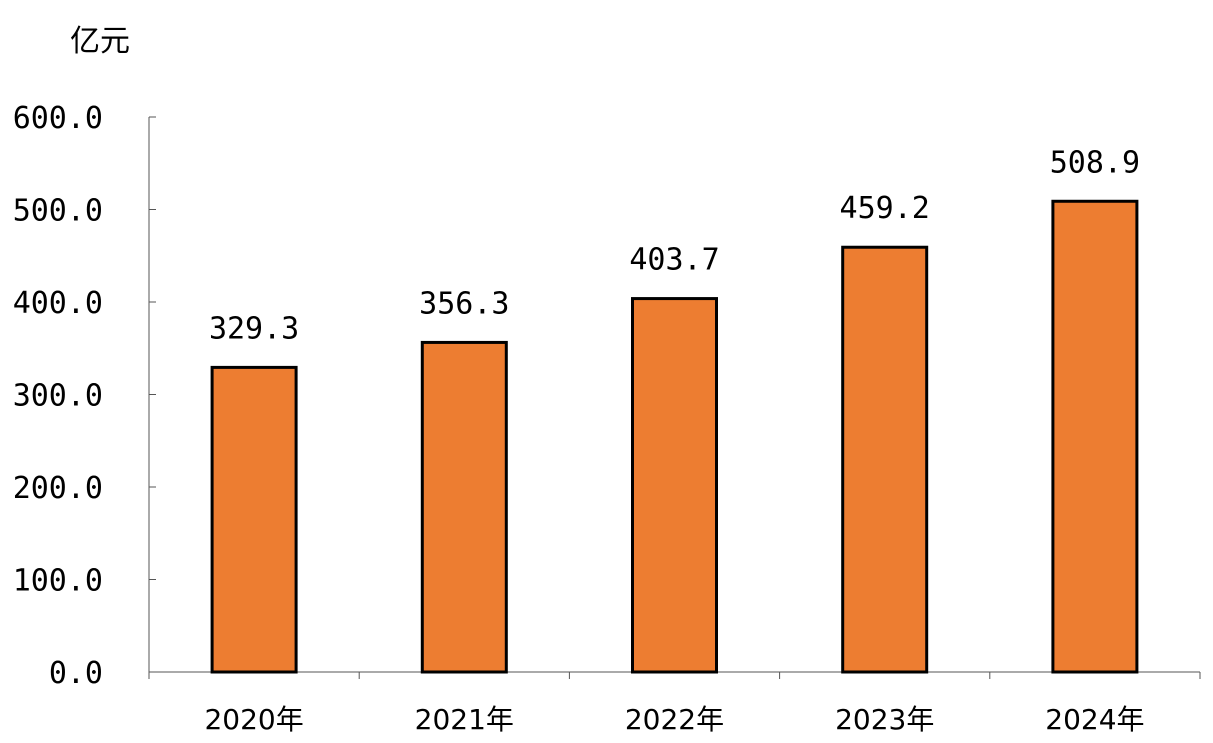 The height and width of the screenshot is (743, 1213). I want to click on data-label: 508.9, so click(1095, 162).